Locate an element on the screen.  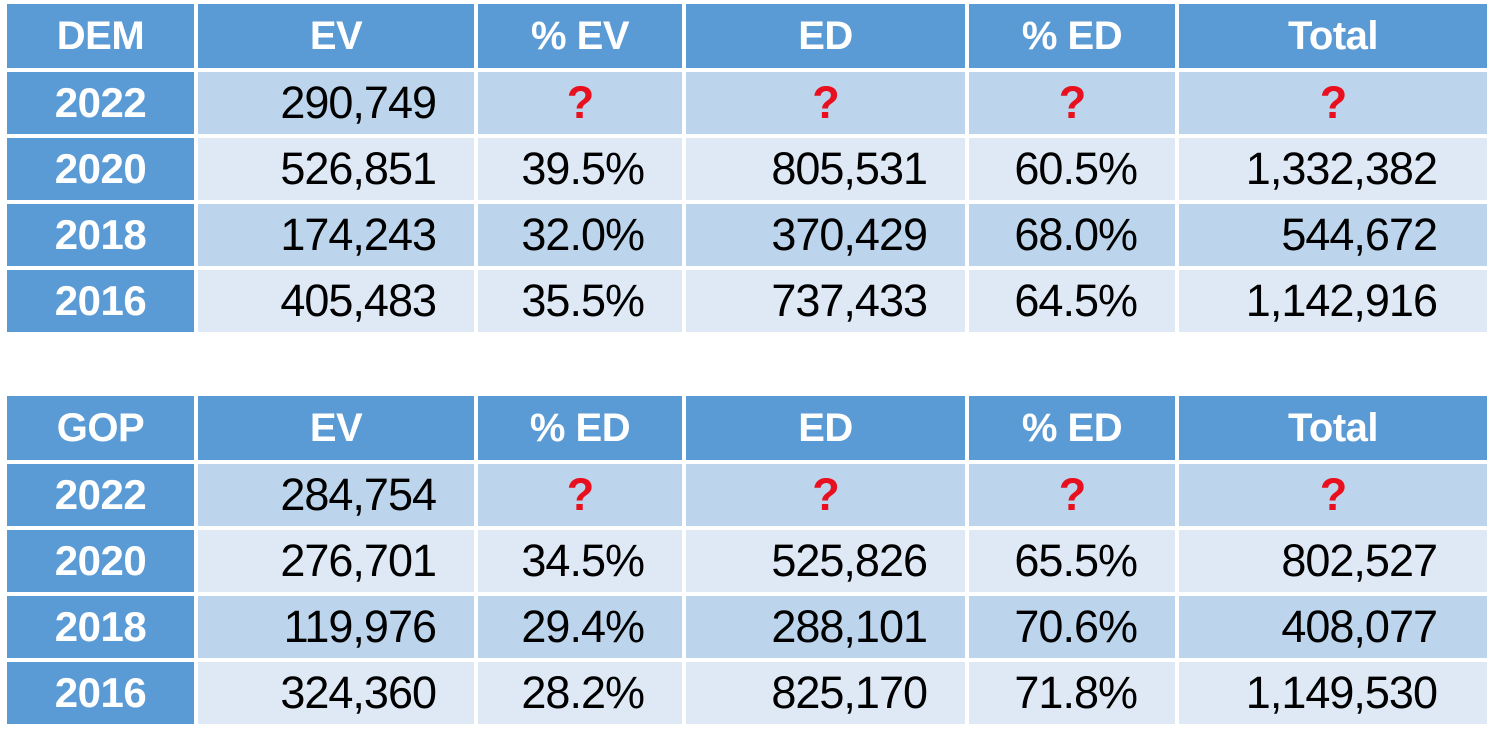
value-cell: 290,749 is located at coordinates (336, 103).